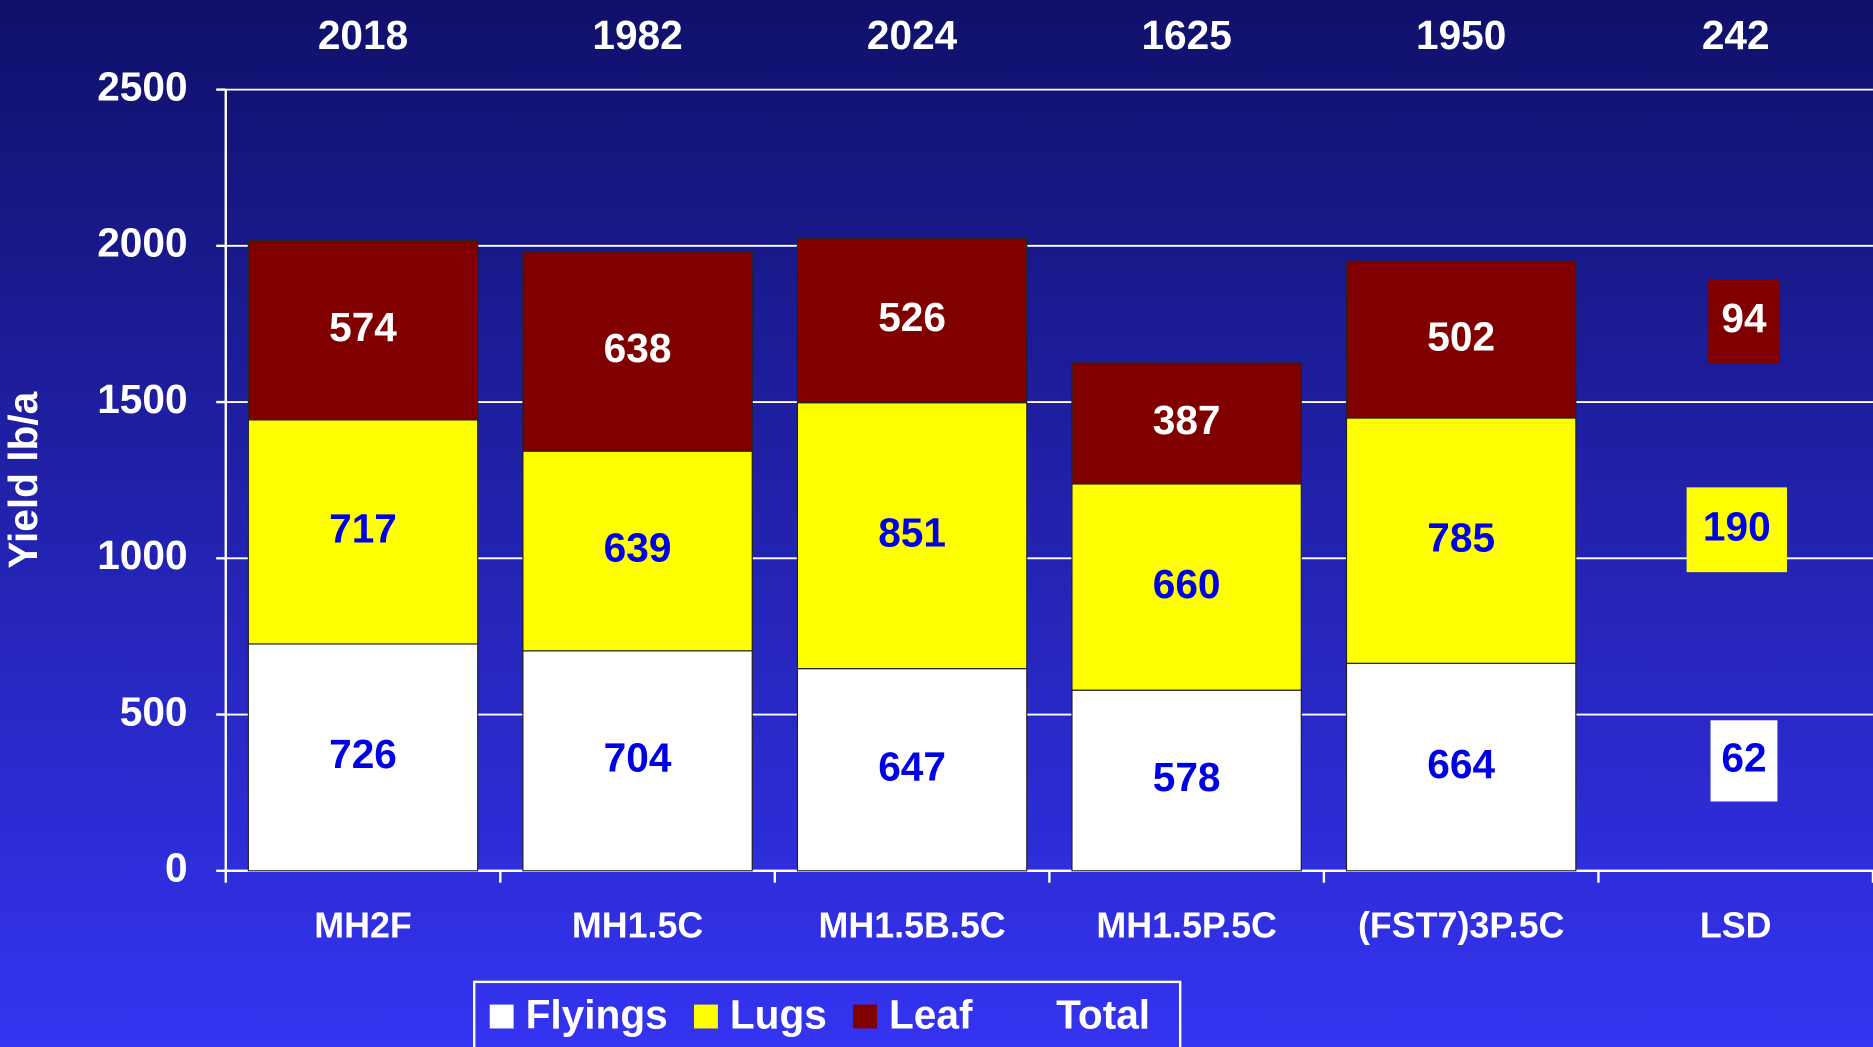  What do you see at coordinates (638, 758) in the screenshot?
I see `value-label: 704` at bounding box center [638, 758].